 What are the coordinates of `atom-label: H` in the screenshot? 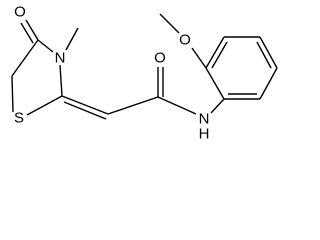 It's located at (204, 134).